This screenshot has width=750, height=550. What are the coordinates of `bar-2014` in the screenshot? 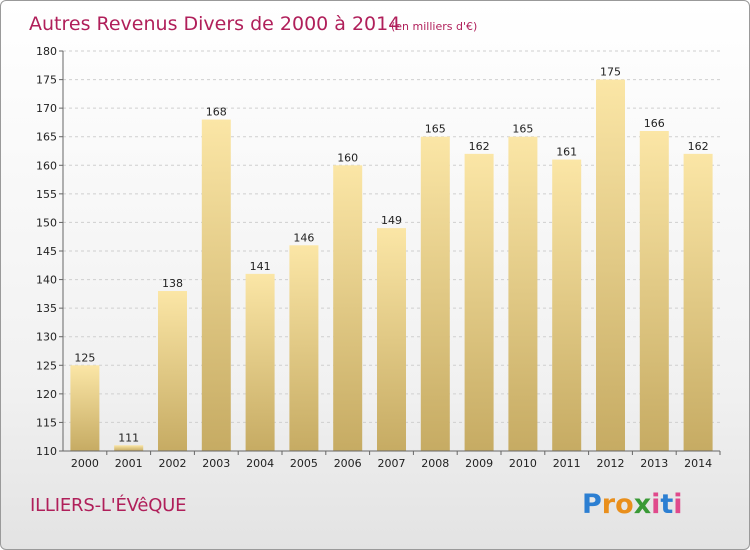 It's located at (698, 302).